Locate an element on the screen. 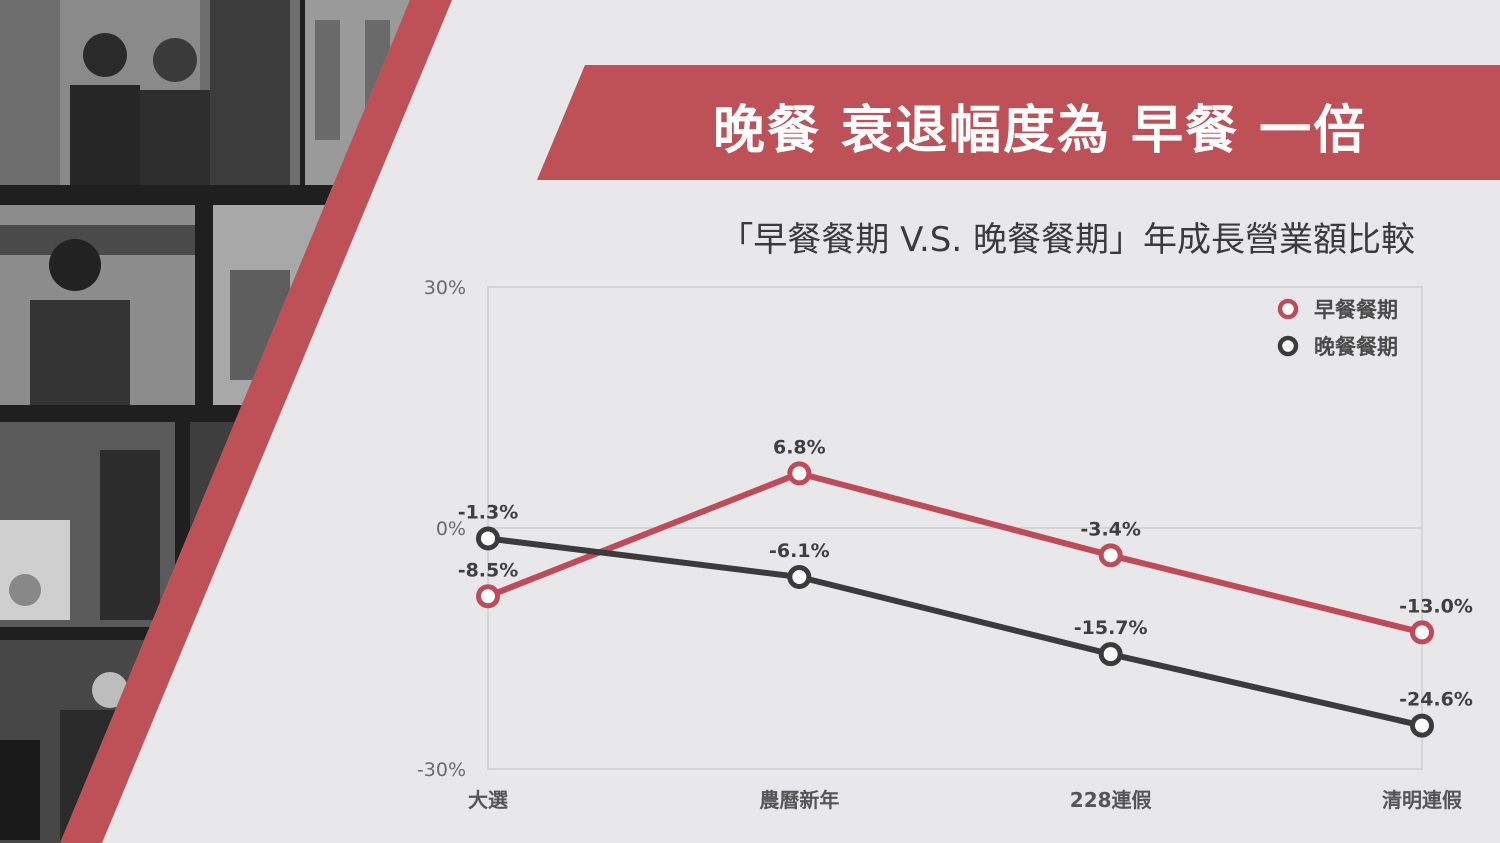 The width and height of the screenshot is (1500, 843). data-label: -3.4% is located at coordinates (1110, 529).